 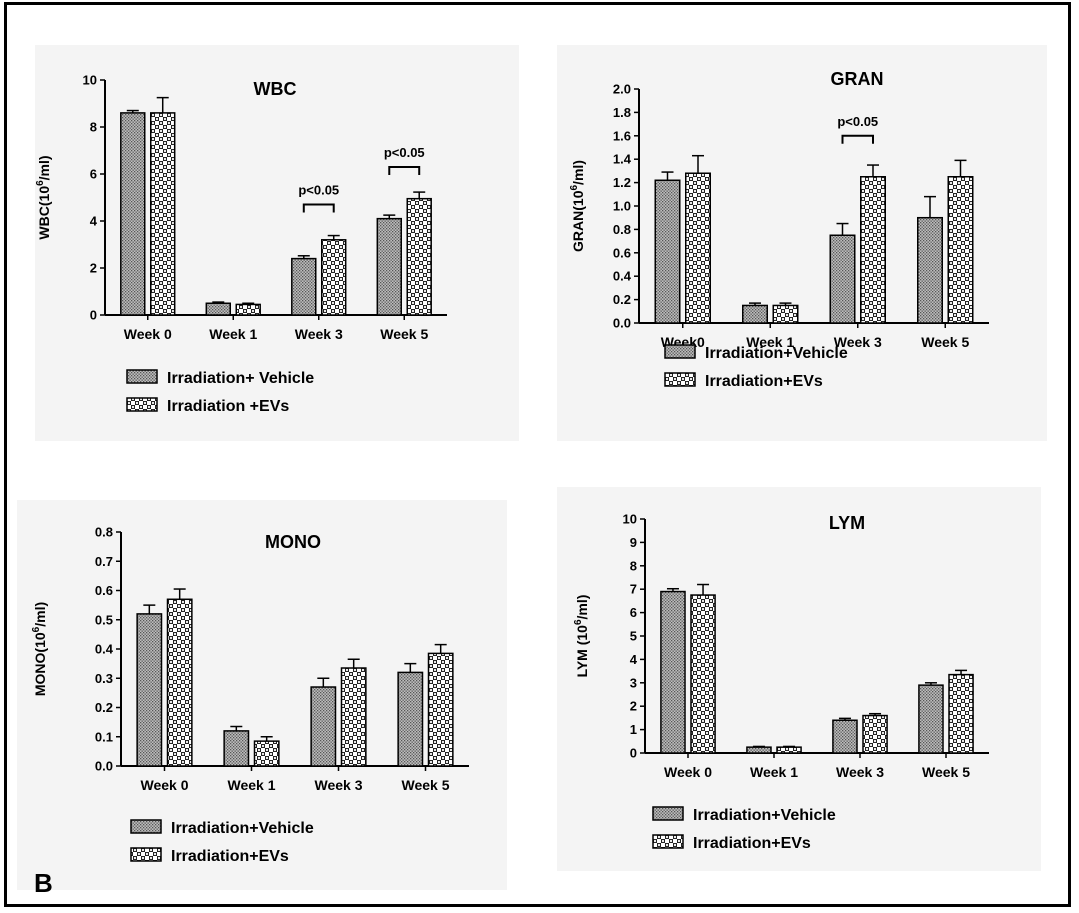 I want to click on y-tick-label: 1.6, so click(x=622, y=135).